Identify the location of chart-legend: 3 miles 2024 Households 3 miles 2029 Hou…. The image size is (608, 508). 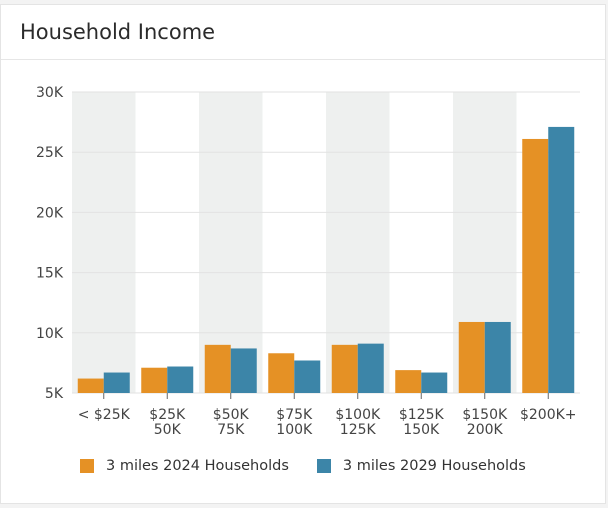
(303, 466).